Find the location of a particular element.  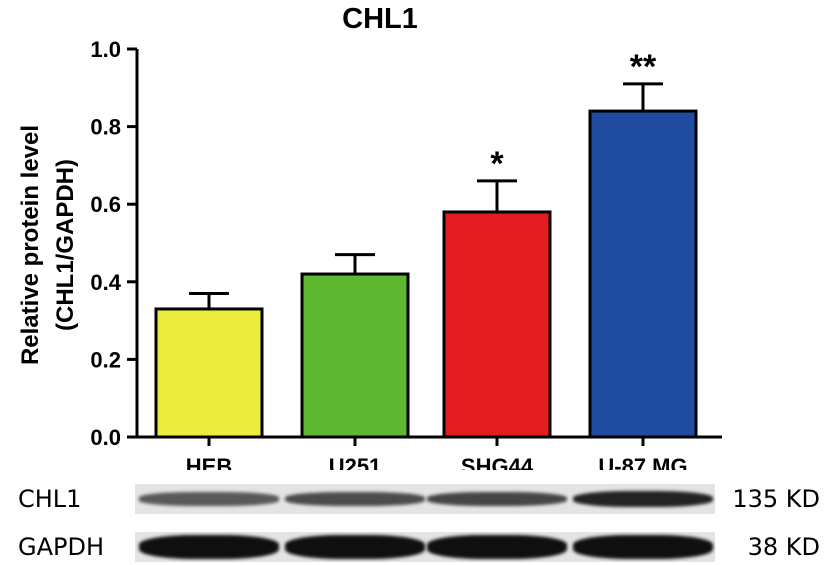

y-tick-label: 0.8 is located at coordinates (105, 127).